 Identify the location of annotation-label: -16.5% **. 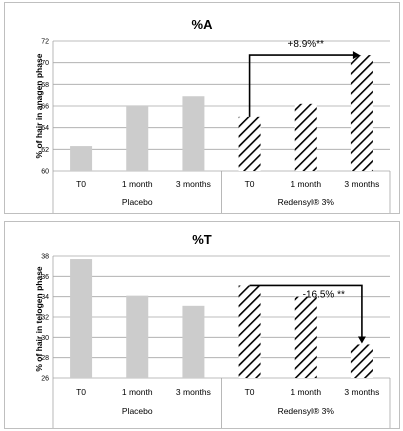
(324, 294).